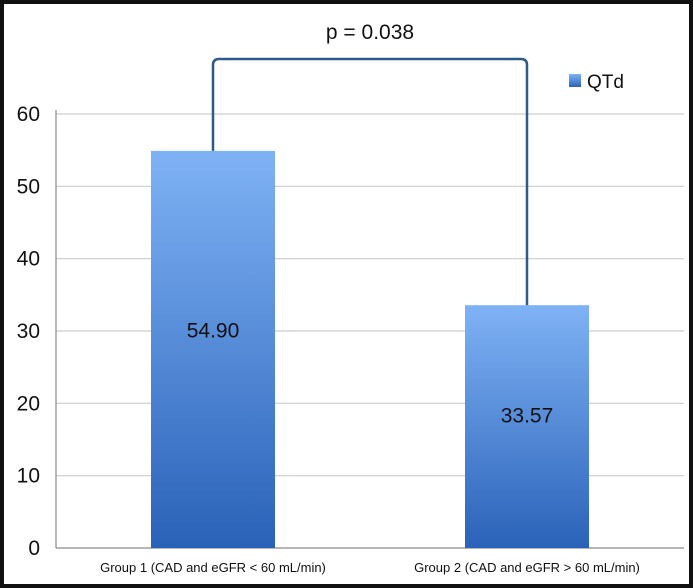 The height and width of the screenshot is (588, 693). Describe the element at coordinates (28, 186) in the screenshot. I see `y-tick-label: 50` at that location.